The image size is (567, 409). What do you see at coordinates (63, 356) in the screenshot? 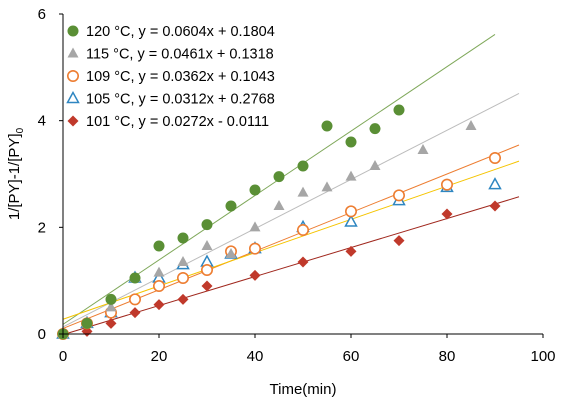
I see `x-tick-label: 0` at bounding box center [63, 356].